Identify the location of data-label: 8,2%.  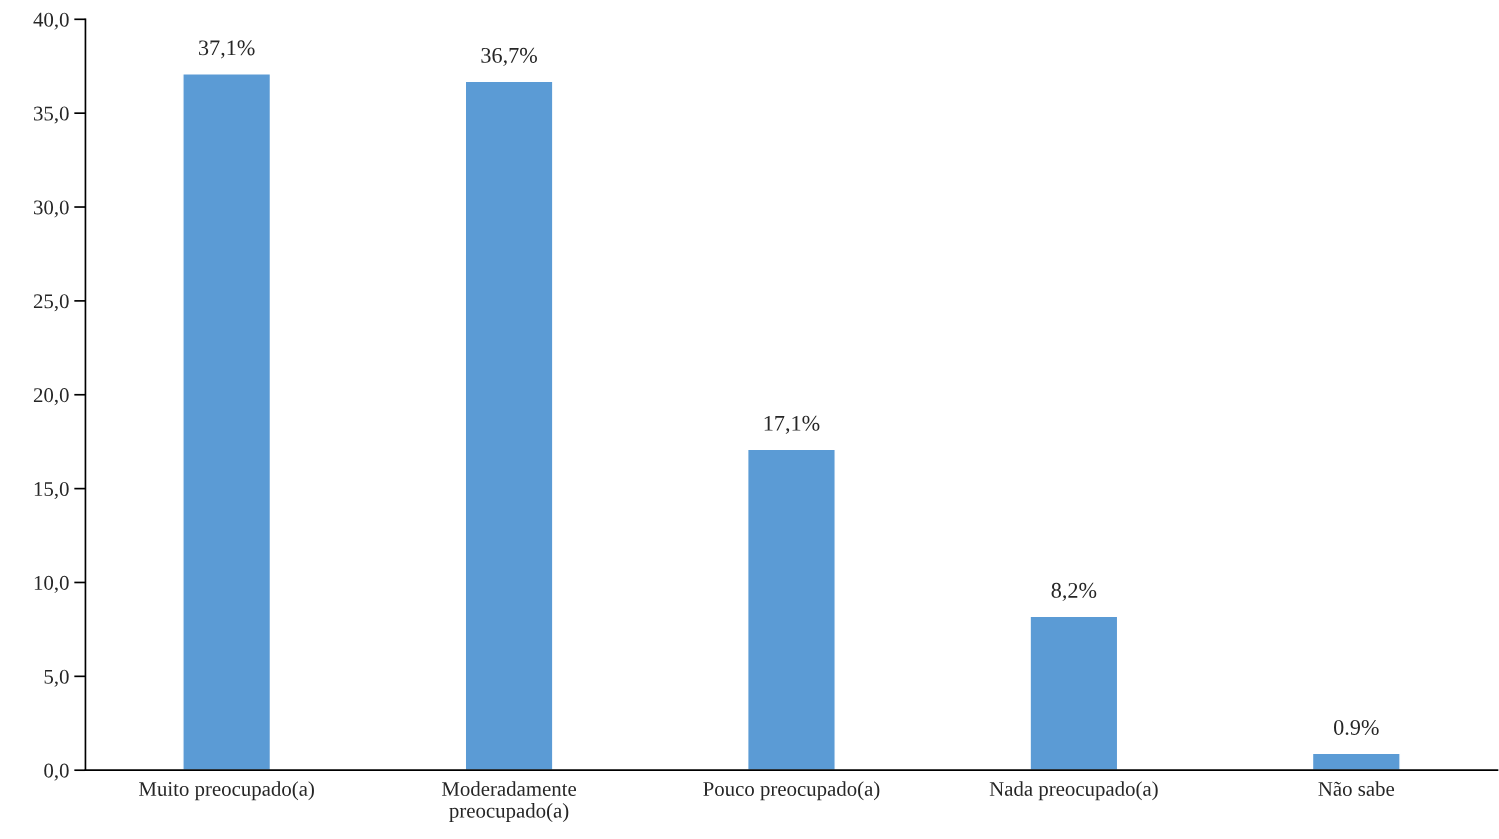
(1074, 592).